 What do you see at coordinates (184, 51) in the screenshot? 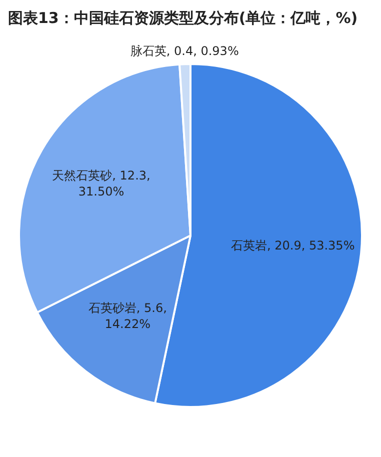
I see `slice-label: 脉石英, 0.4, 0.93%` at bounding box center [184, 51].